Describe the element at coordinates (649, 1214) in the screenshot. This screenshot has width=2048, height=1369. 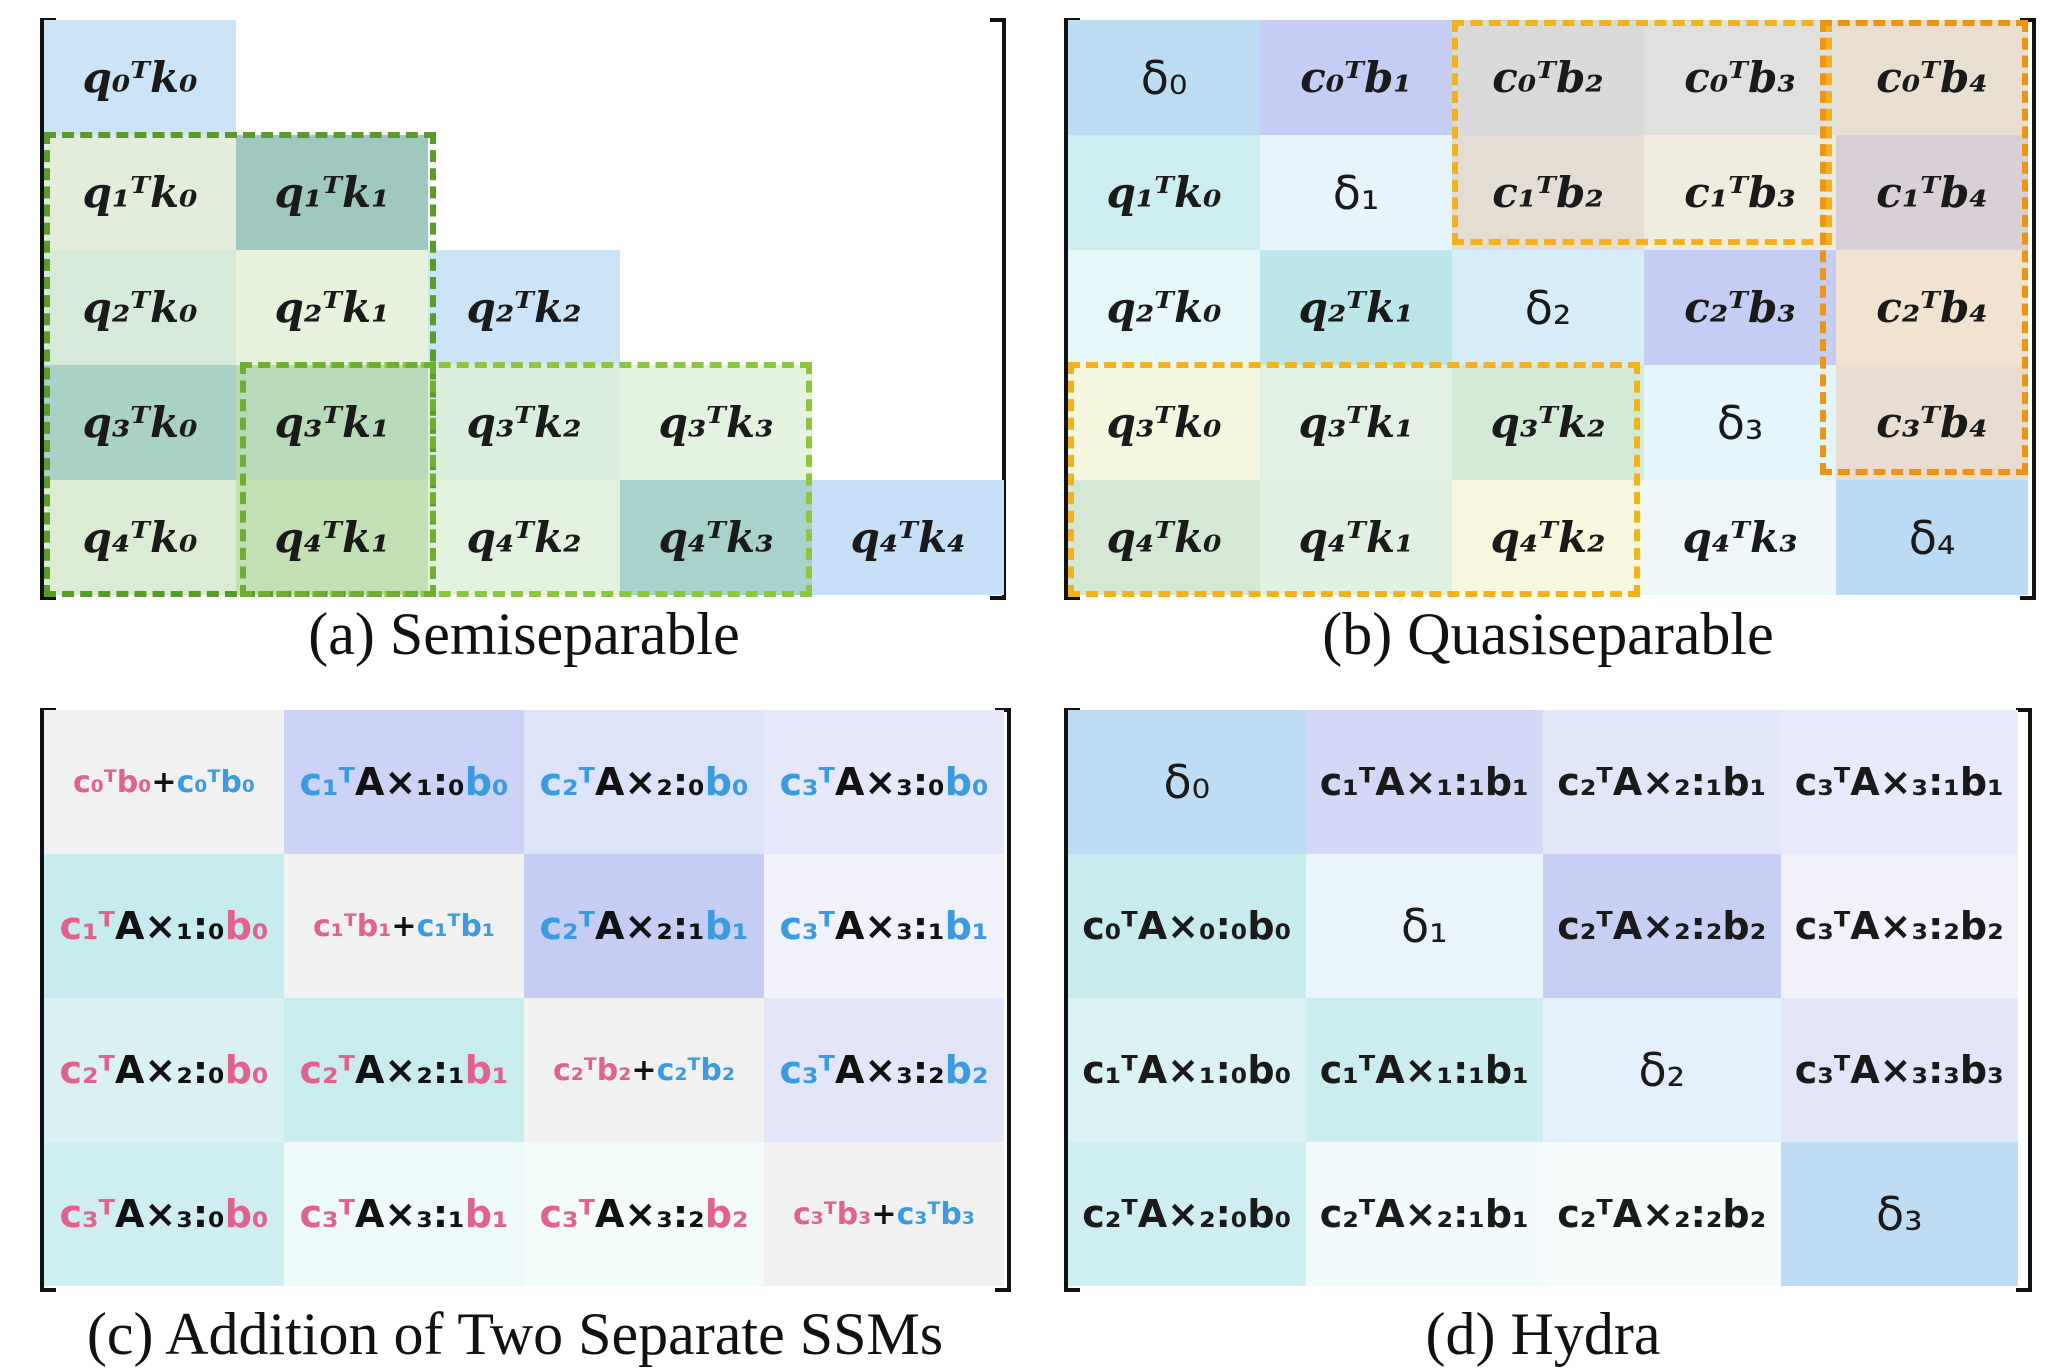
I see `a-product: A×₃:₂` at that location.